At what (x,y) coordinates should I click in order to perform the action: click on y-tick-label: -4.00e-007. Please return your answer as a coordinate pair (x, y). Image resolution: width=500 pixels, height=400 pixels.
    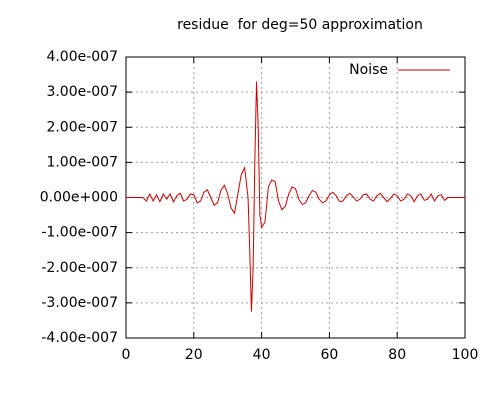
    Looking at the image, I should click on (79, 338).